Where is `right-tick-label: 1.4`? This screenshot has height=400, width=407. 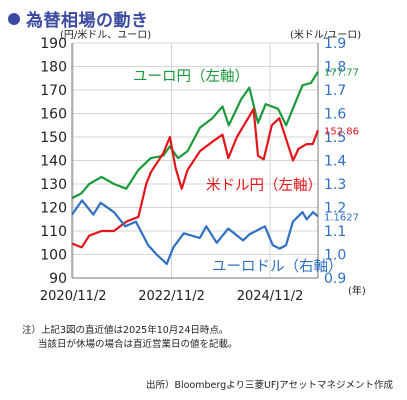
right-tick-label: 1.4 is located at coordinates (335, 162).